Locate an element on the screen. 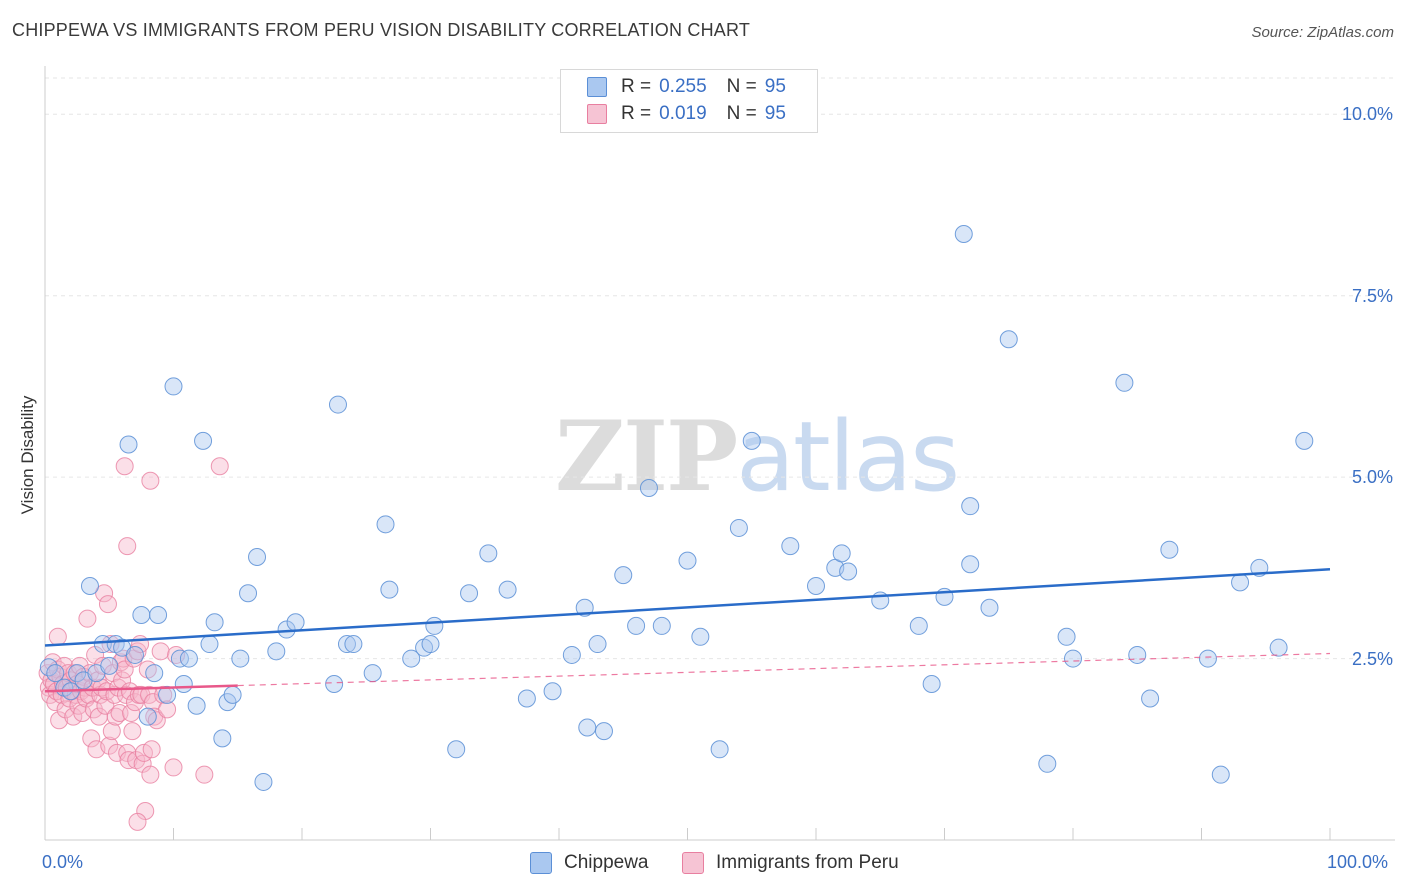  n-value: 95 is located at coordinates (775, 86).